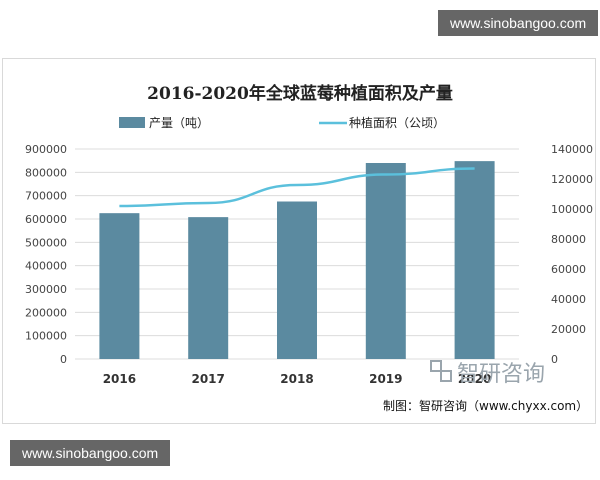 The width and height of the screenshot is (600, 480). Describe the element at coordinates (572, 254) in the screenshot. I see `right-axis-ticks: 0 20000 40000 60000 80000 100000 120000 140000` at that location.